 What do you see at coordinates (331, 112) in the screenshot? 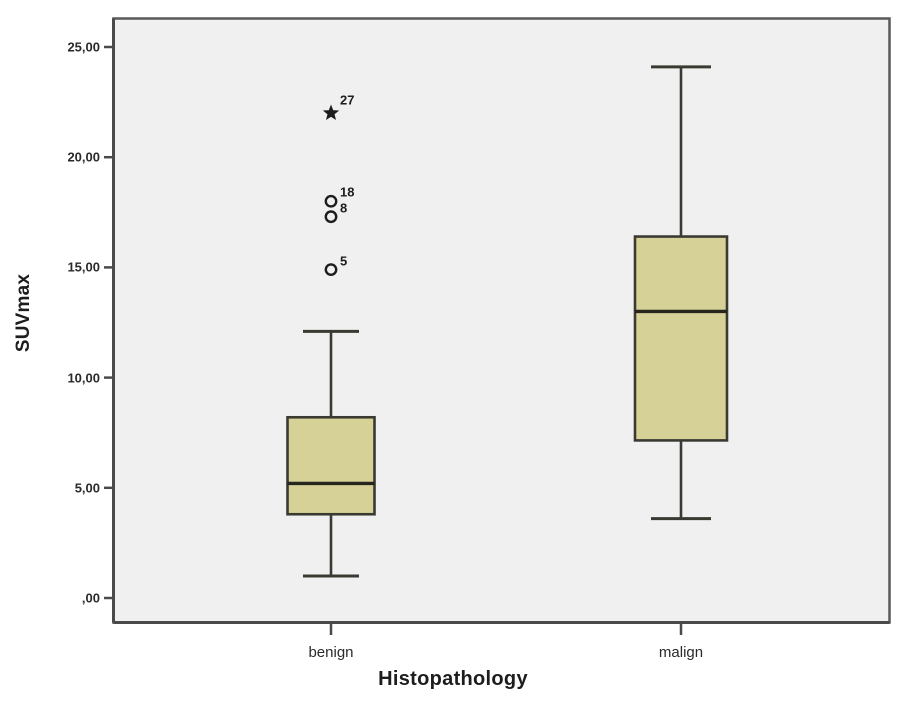
I see `extreme-outlier-star-marker` at bounding box center [331, 112].